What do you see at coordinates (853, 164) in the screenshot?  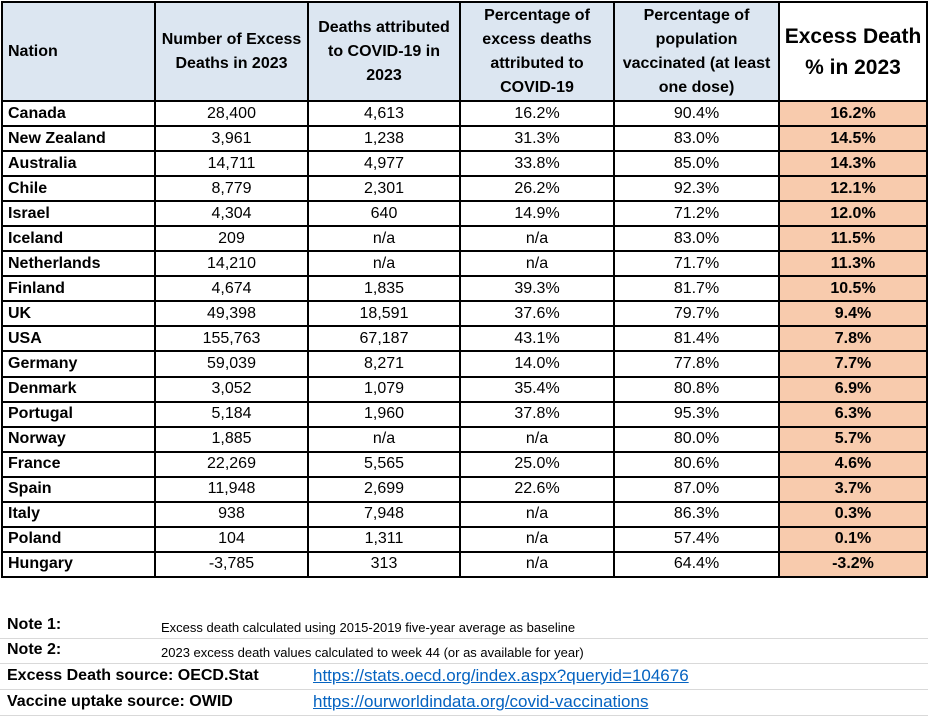 I see `excess-percent-cell: 14.3%` at bounding box center [853, 164].